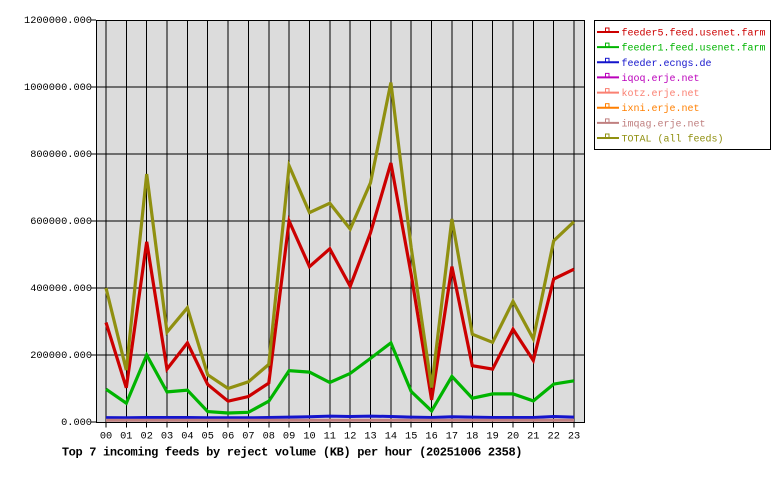 The width and height of the screenshot is (780, 480). Describe the element at coordinates (208, 437) in the screenshot. I see `svg-text: 05` at that location.